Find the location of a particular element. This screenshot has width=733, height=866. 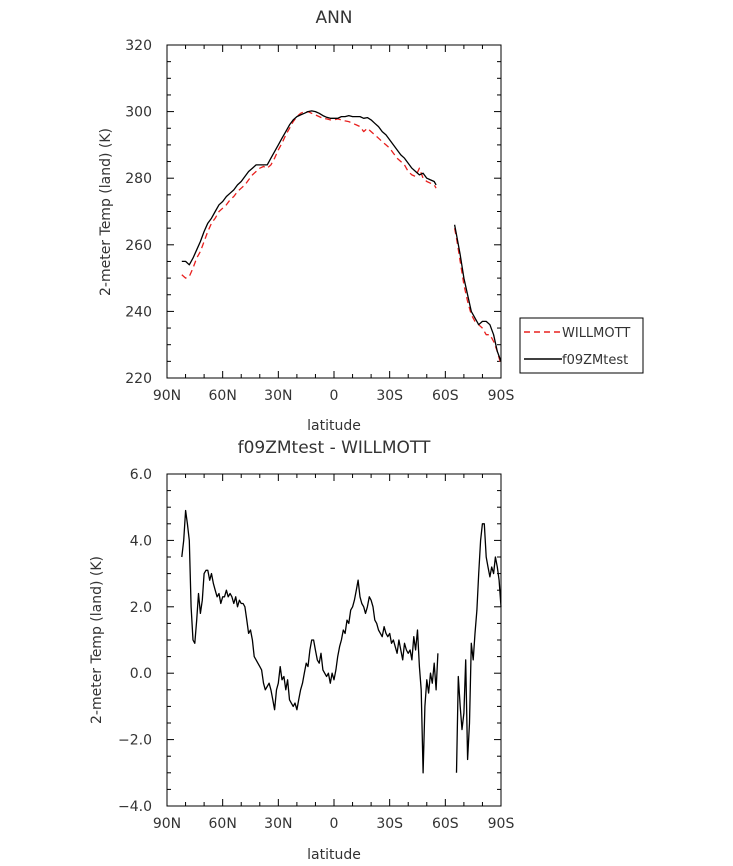

legend-label-willmott: WILLMOTT is located at coordinates (596, 333).